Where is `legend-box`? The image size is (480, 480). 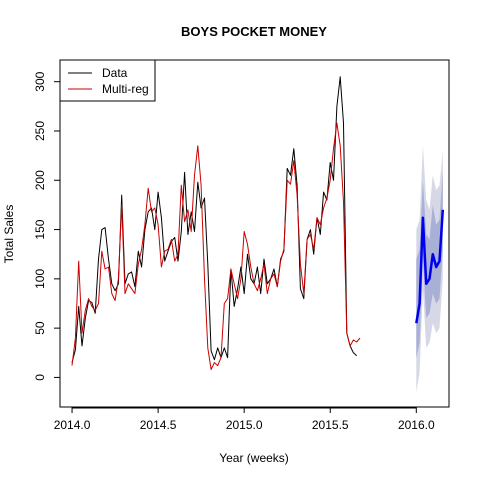 legend-box is located at coordinates (107, 80).